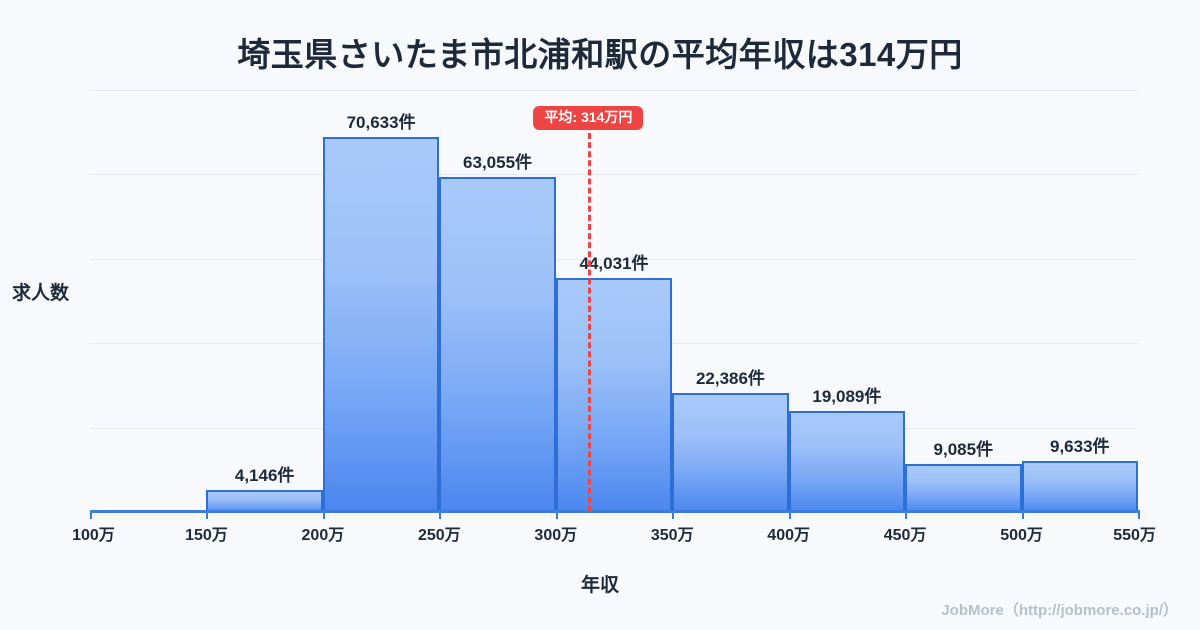  What do you see at coordinates (599, 585) in the screenshot?
I see `x-axis-title: 年収` at bounding box center [599, 585].